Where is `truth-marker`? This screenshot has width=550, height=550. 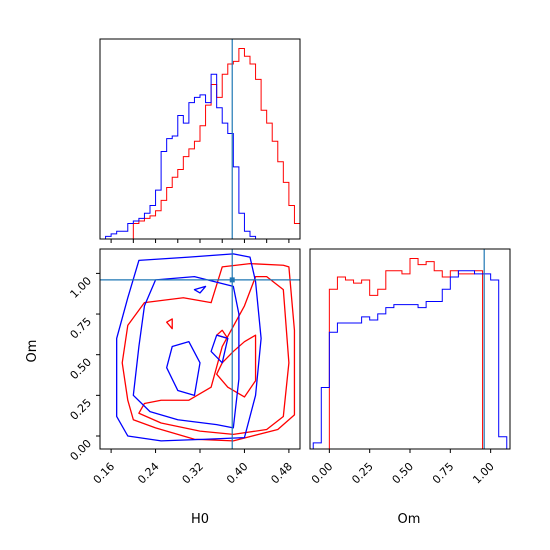
truth-marker is located at coordinates (232, 280).